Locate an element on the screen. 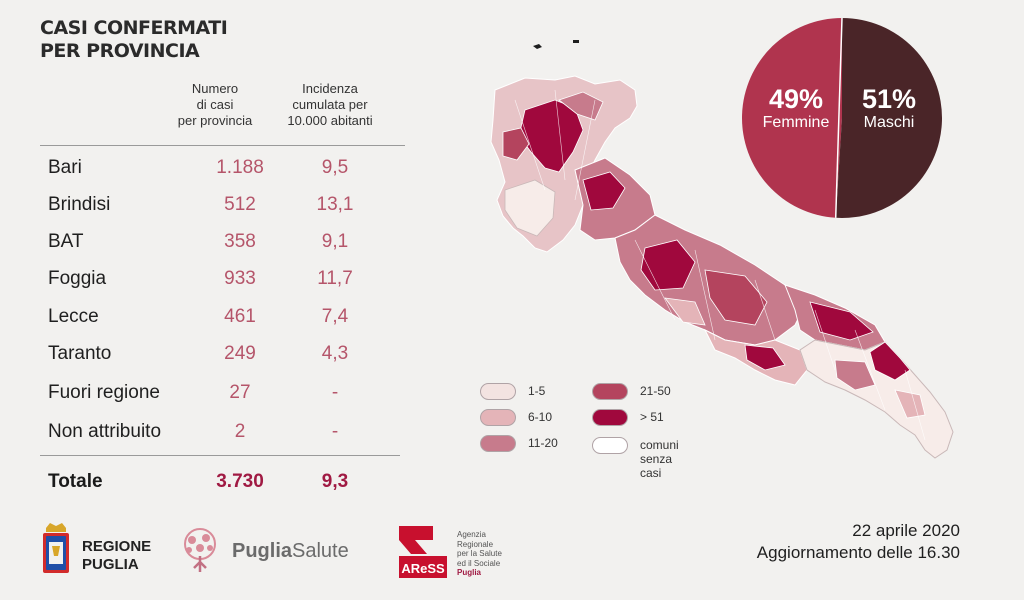 The image size is (1024, 600). male-label: Maschi is located at coordinates (889, 122).